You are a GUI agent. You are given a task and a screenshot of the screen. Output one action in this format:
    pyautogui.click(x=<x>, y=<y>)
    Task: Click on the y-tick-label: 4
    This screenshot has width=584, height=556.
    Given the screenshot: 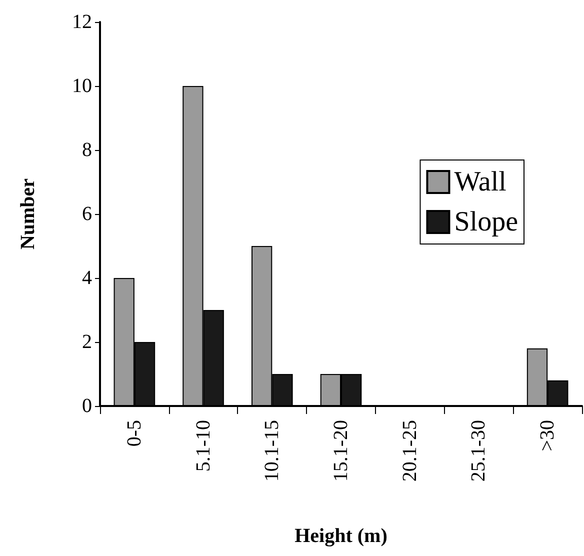 What is the action you would take?
    pyautogui.click(x=87, y=278)
    